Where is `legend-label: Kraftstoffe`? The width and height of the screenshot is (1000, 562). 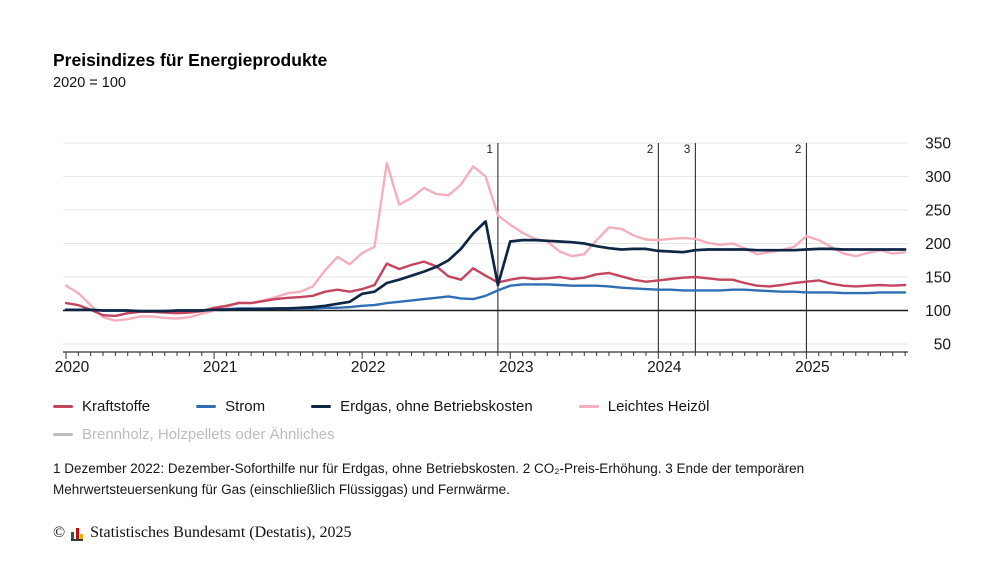 legend-label: Kraftstoffe is located at coordinates (116, 406).